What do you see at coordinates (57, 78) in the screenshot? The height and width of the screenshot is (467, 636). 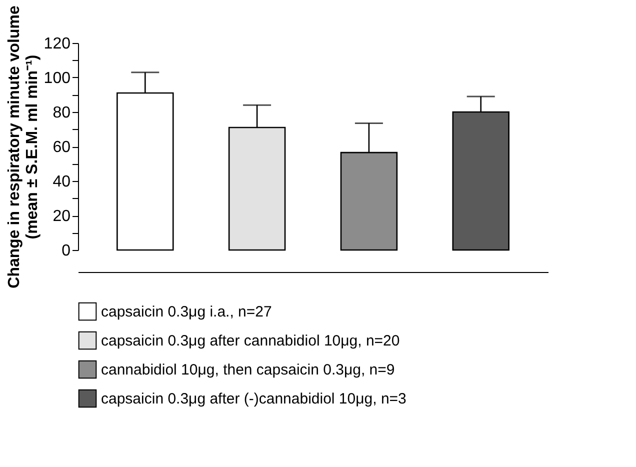 I see `y-tick-label: 100` at bounding box center [57, 78].